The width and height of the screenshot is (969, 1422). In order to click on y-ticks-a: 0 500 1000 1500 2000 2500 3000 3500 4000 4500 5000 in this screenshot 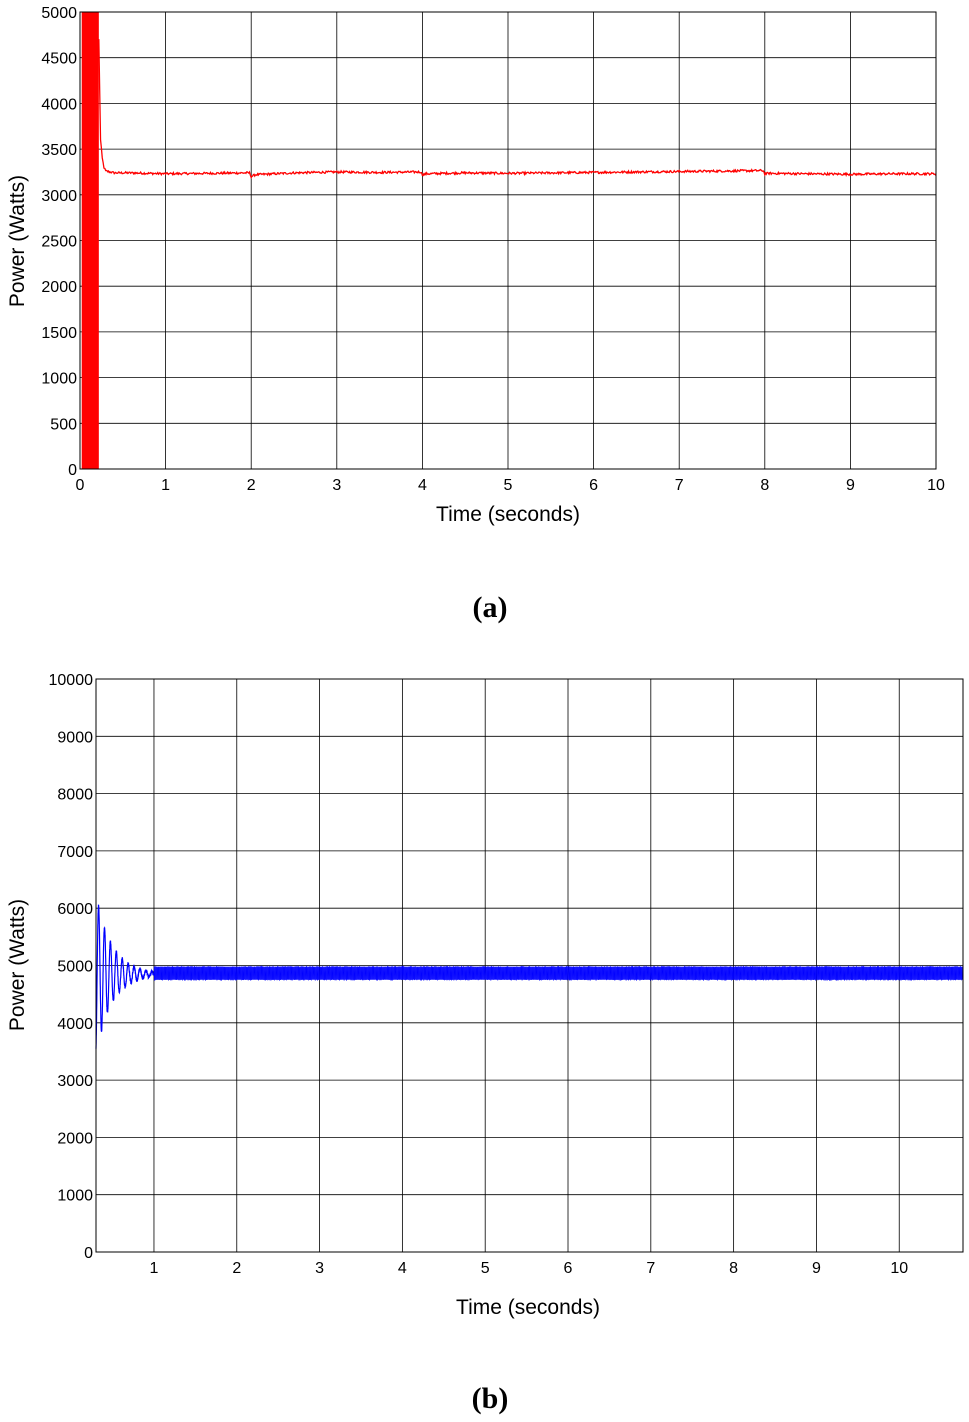, I will do `click(59, 242)`.